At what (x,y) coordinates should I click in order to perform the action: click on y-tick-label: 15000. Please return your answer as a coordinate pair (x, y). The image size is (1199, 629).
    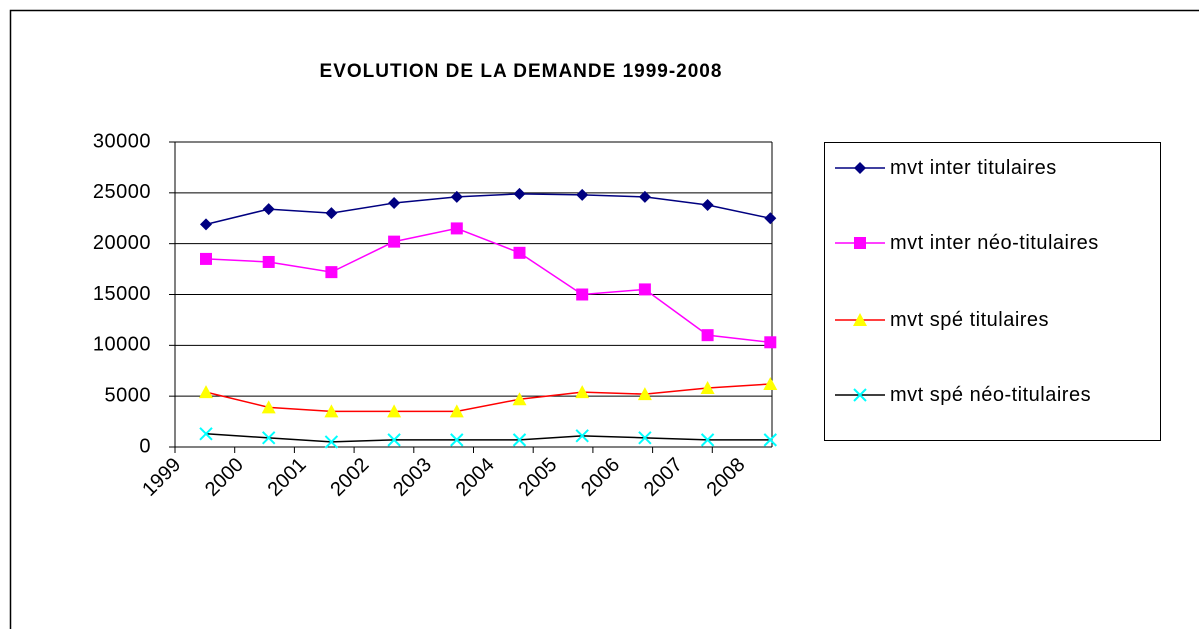
    Looking at the image, I should click on (122, 294).